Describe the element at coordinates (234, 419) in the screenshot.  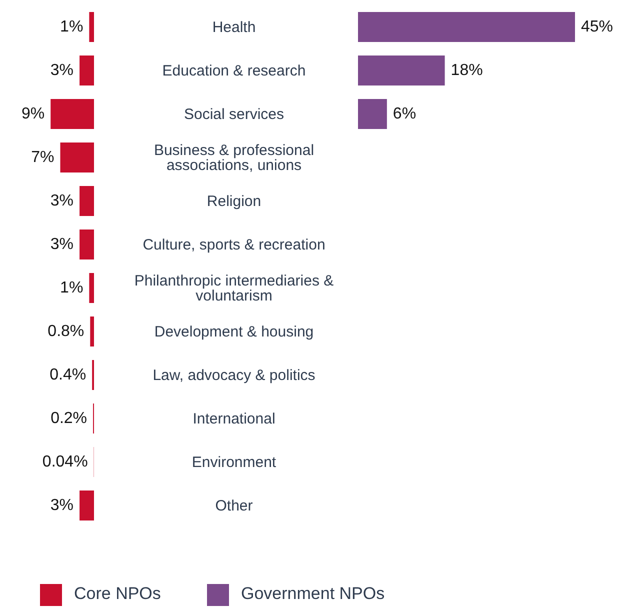
I see `y-tick-label: International` at that location.